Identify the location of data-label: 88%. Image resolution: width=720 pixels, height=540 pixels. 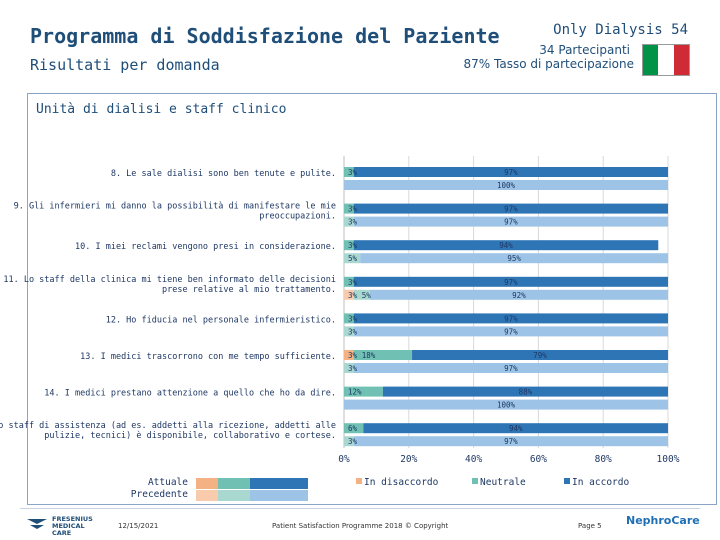
(526, 392).